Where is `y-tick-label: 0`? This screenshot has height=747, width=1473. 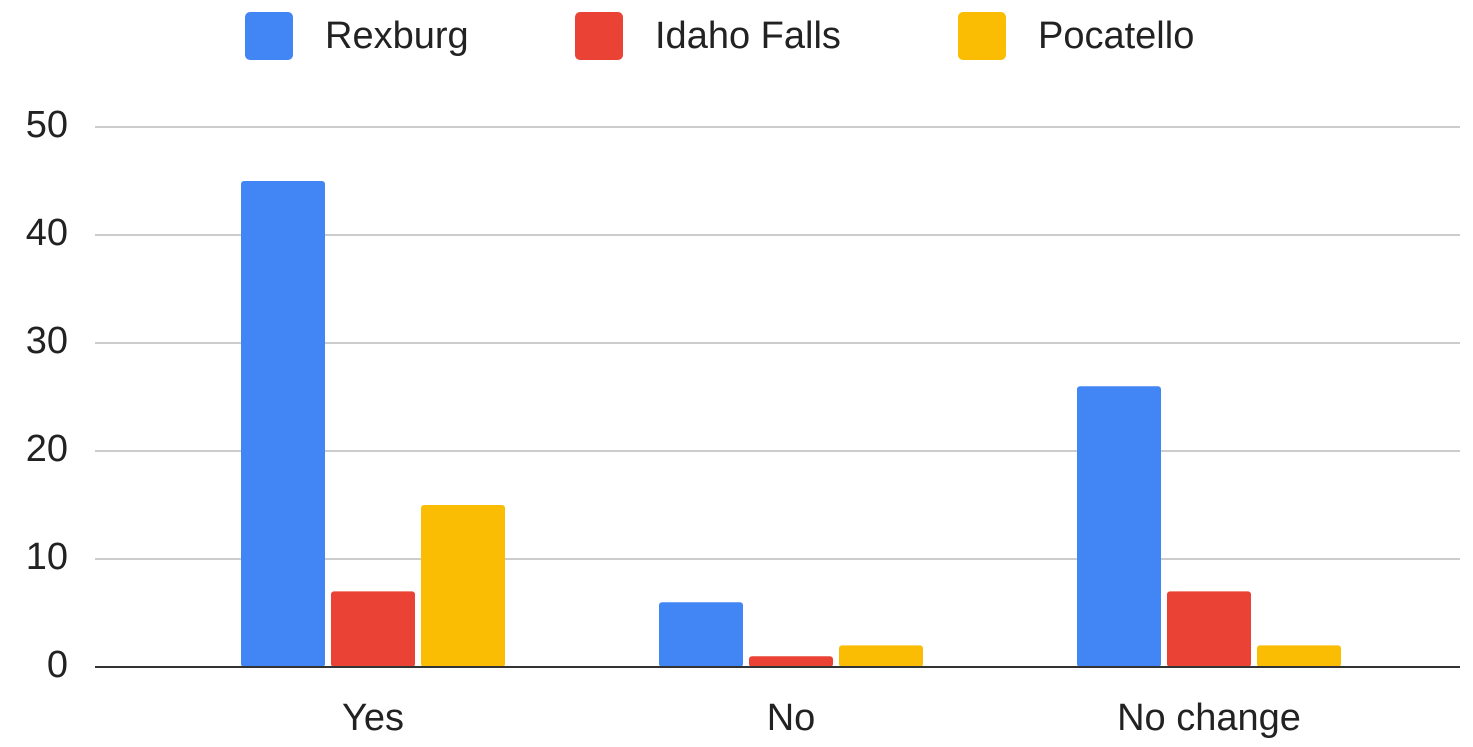 y-tick-label: 0 is located at coordinates (57, 665).